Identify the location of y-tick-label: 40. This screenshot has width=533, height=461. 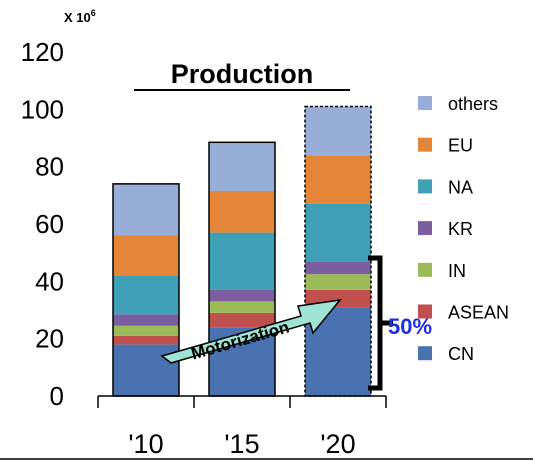
(49, 281).